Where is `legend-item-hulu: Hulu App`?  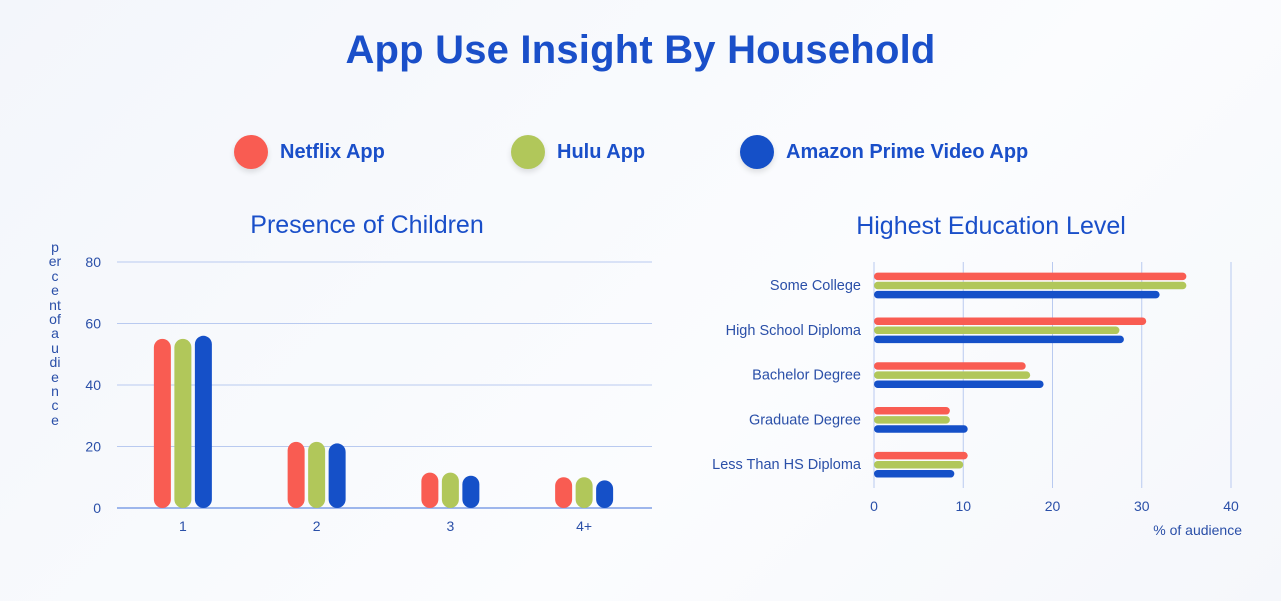
legend-item-hulu: Hulu App is located at coordinates (578, 152).